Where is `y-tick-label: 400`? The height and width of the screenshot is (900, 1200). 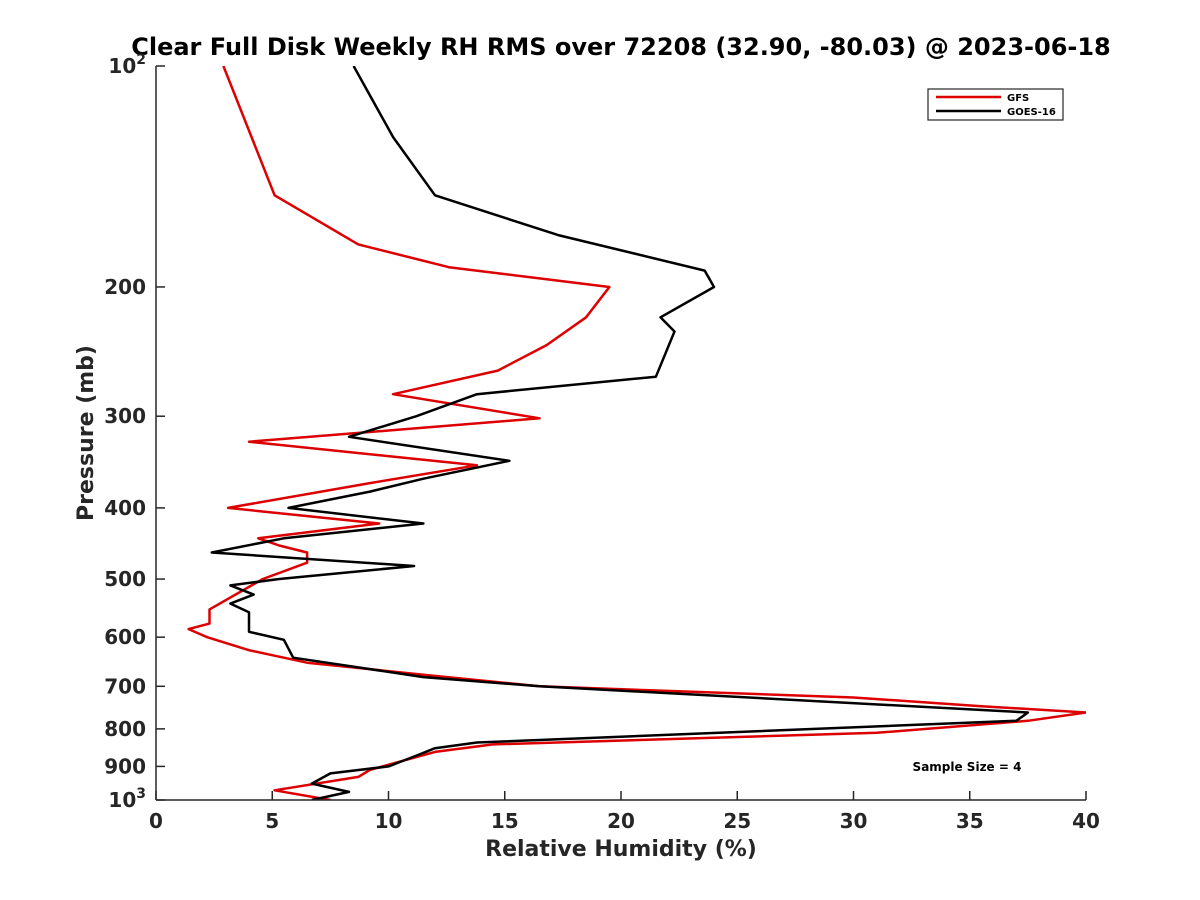
y-tick-label: 400 is located at coordinates (125, 508).